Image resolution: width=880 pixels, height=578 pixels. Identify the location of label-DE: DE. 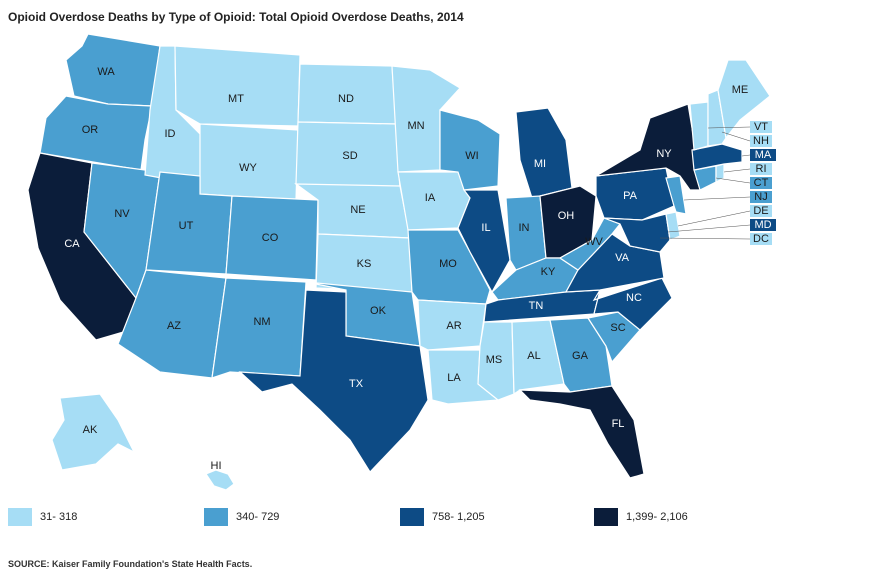
(760, 211).